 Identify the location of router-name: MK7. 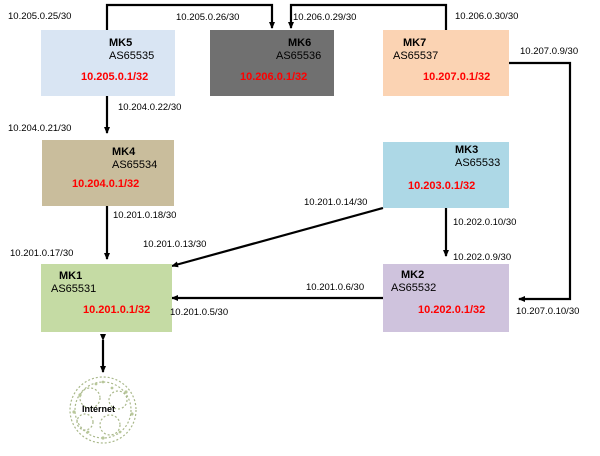
(415, 43).